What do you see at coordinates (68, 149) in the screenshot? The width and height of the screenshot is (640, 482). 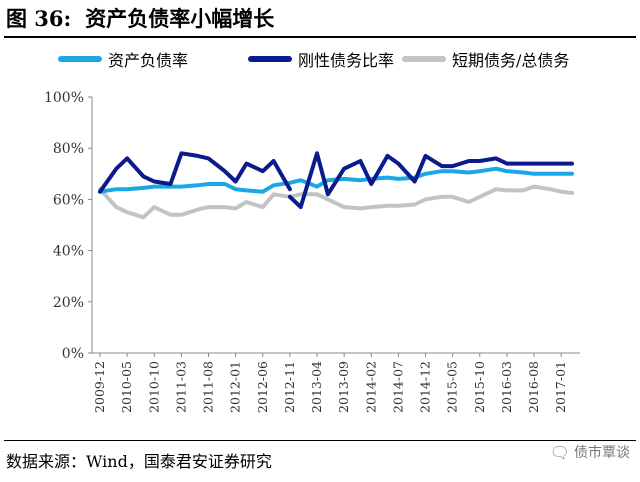 I see `y-tick-label: 80%` at bounding box center [68, 149].